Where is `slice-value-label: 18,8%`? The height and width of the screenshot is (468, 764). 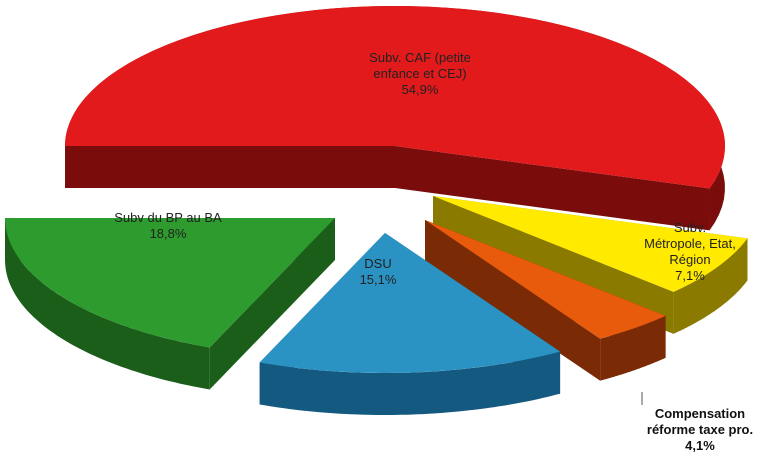
slice-value-label: 18,8% is located at coordinates (168, 233).